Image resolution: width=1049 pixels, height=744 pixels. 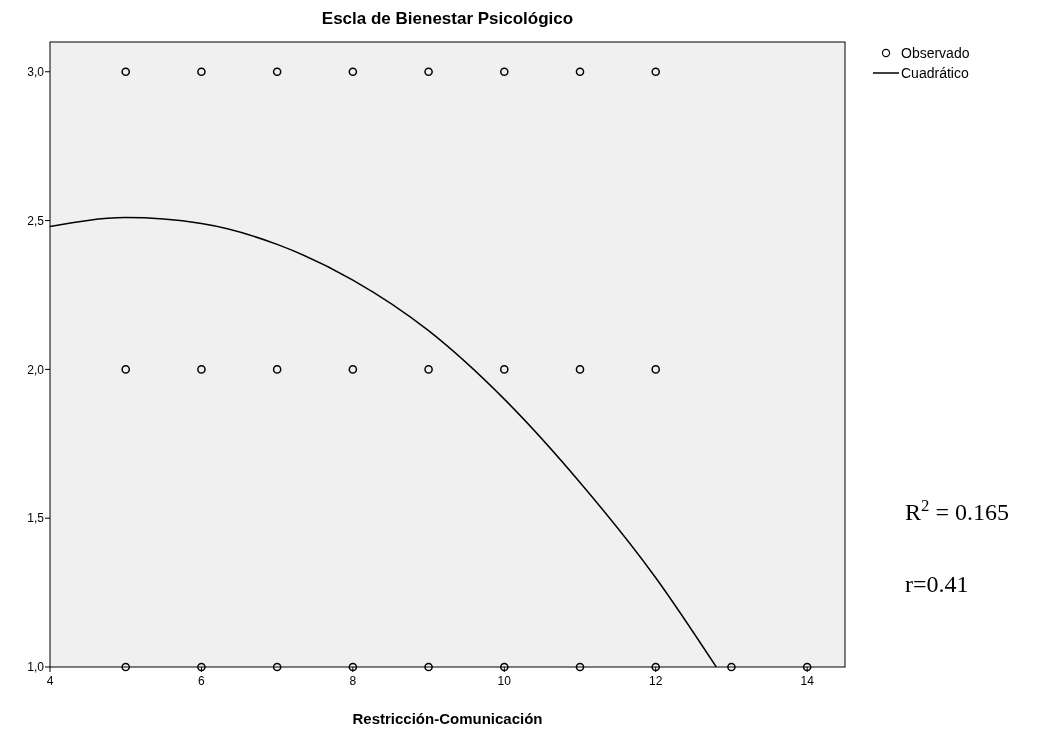 What do you see at coordinates (36, 220) in the screenshot?
I see `y-tick-label: 2,5` at bounding box center [36, 220].